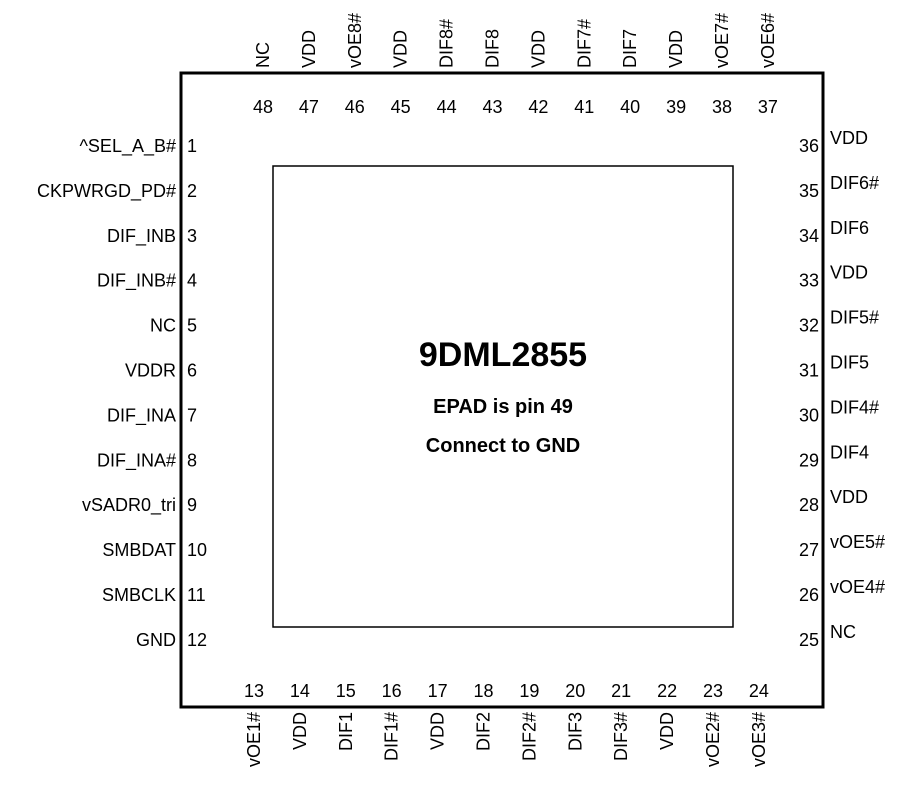  I want to click on pin-label-30: DIF4#, so click(854, 407).